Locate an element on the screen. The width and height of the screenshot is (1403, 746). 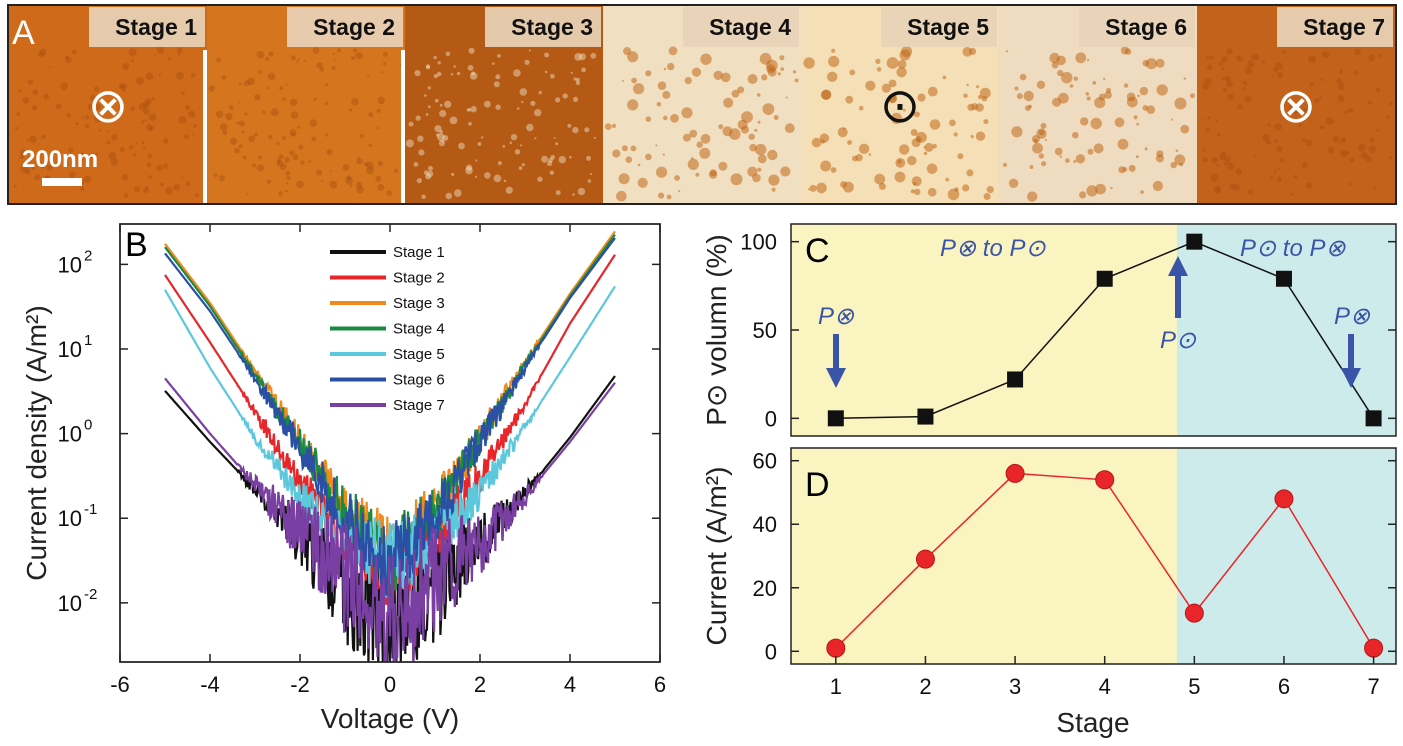
y-tick-exponent: 1 is located at coordinates (88, 340).